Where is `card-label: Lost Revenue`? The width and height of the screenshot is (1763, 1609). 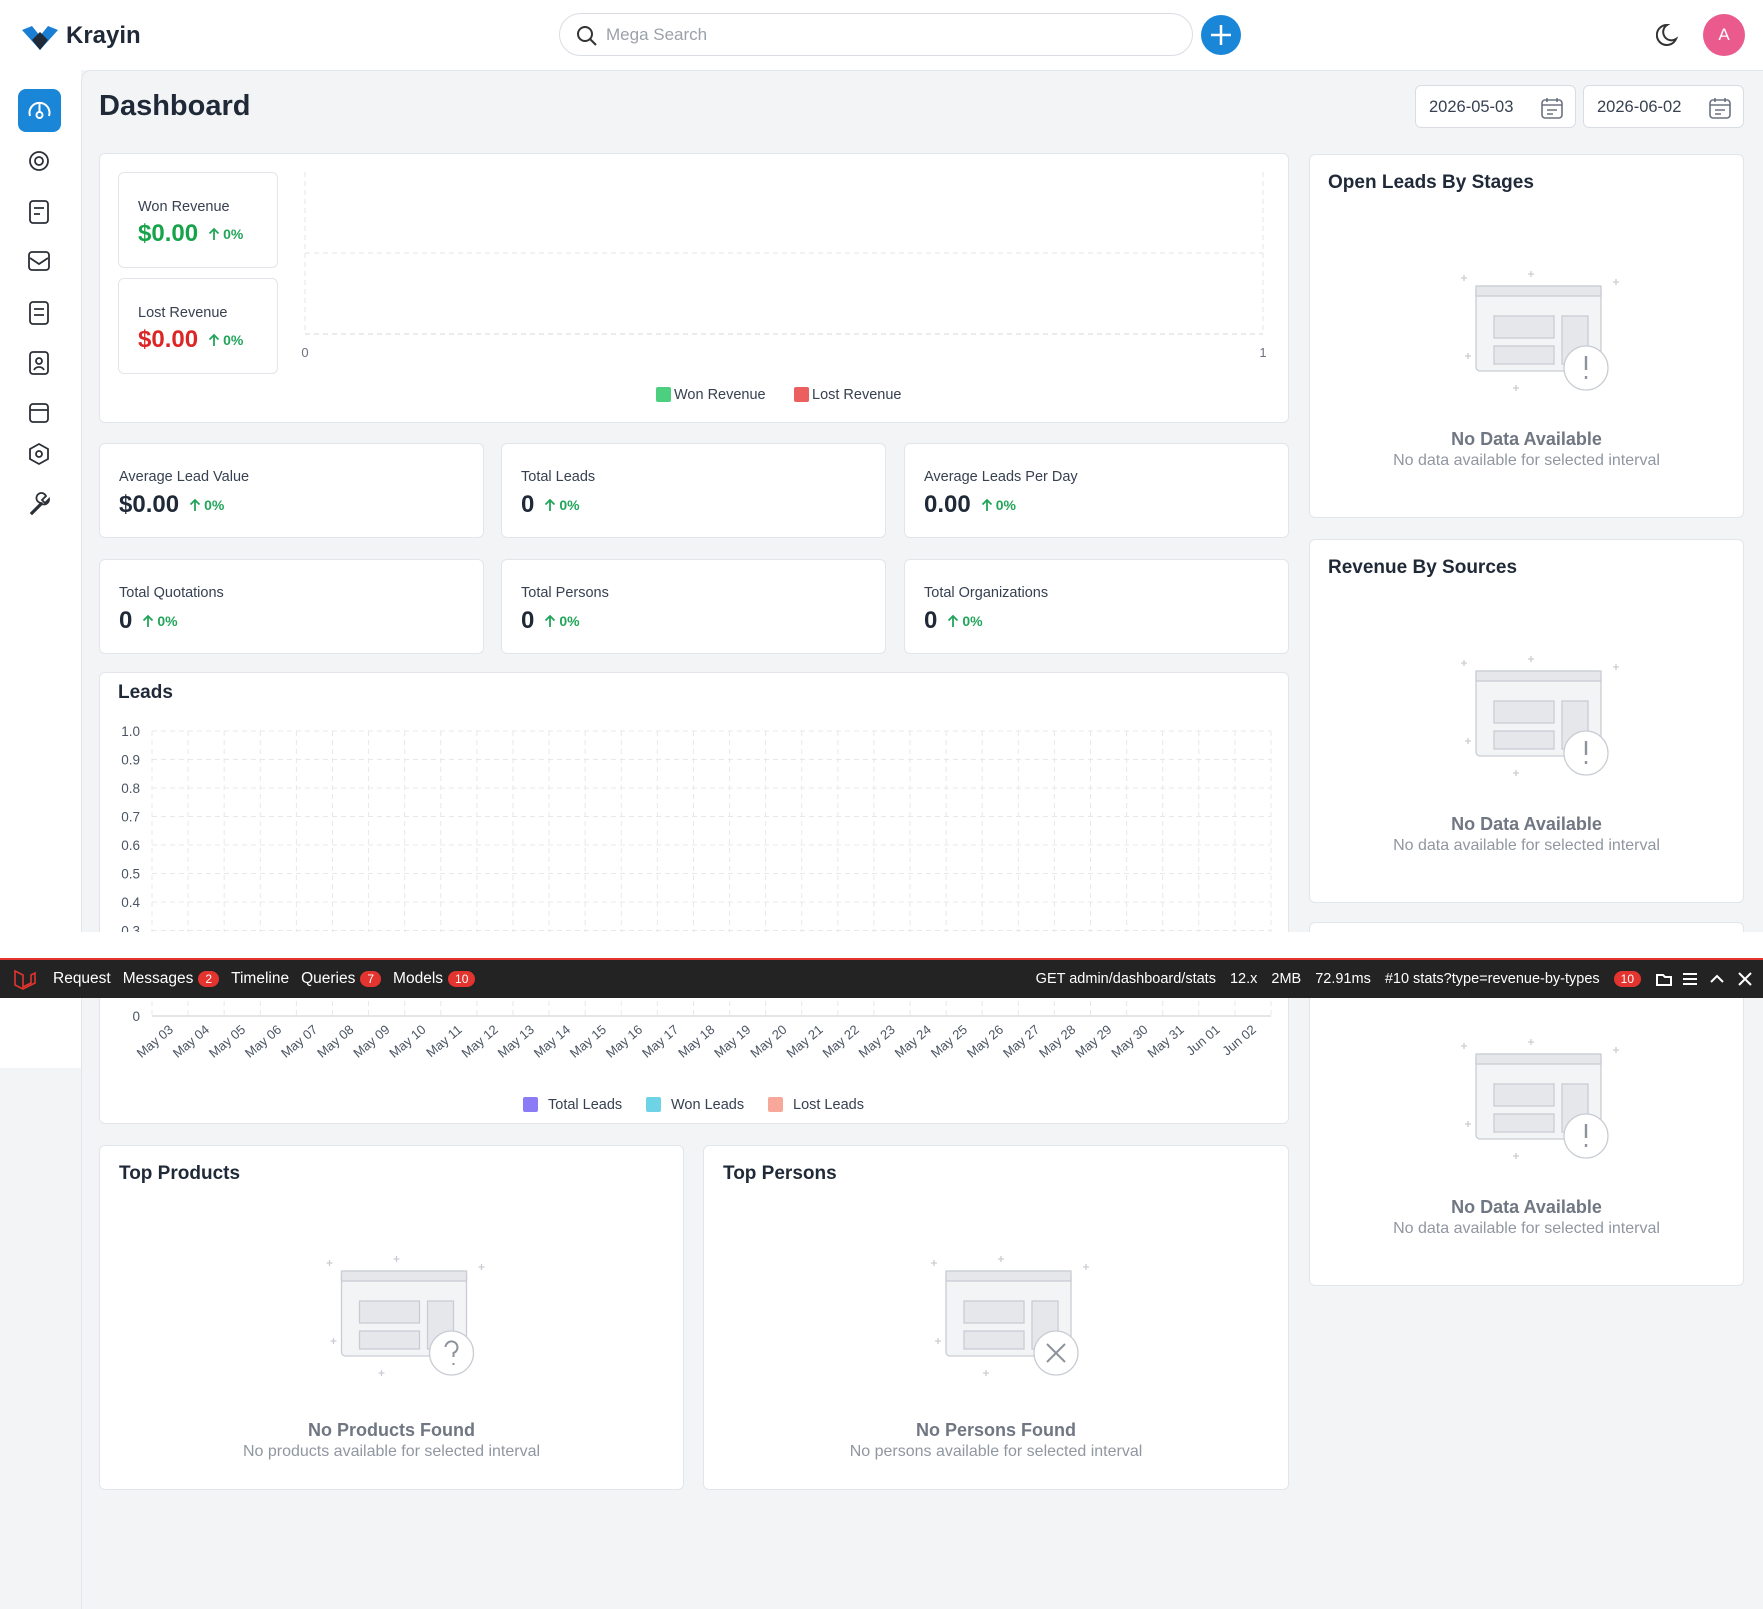 card-label: Lost Revenue is located at coordinates (183, 313).